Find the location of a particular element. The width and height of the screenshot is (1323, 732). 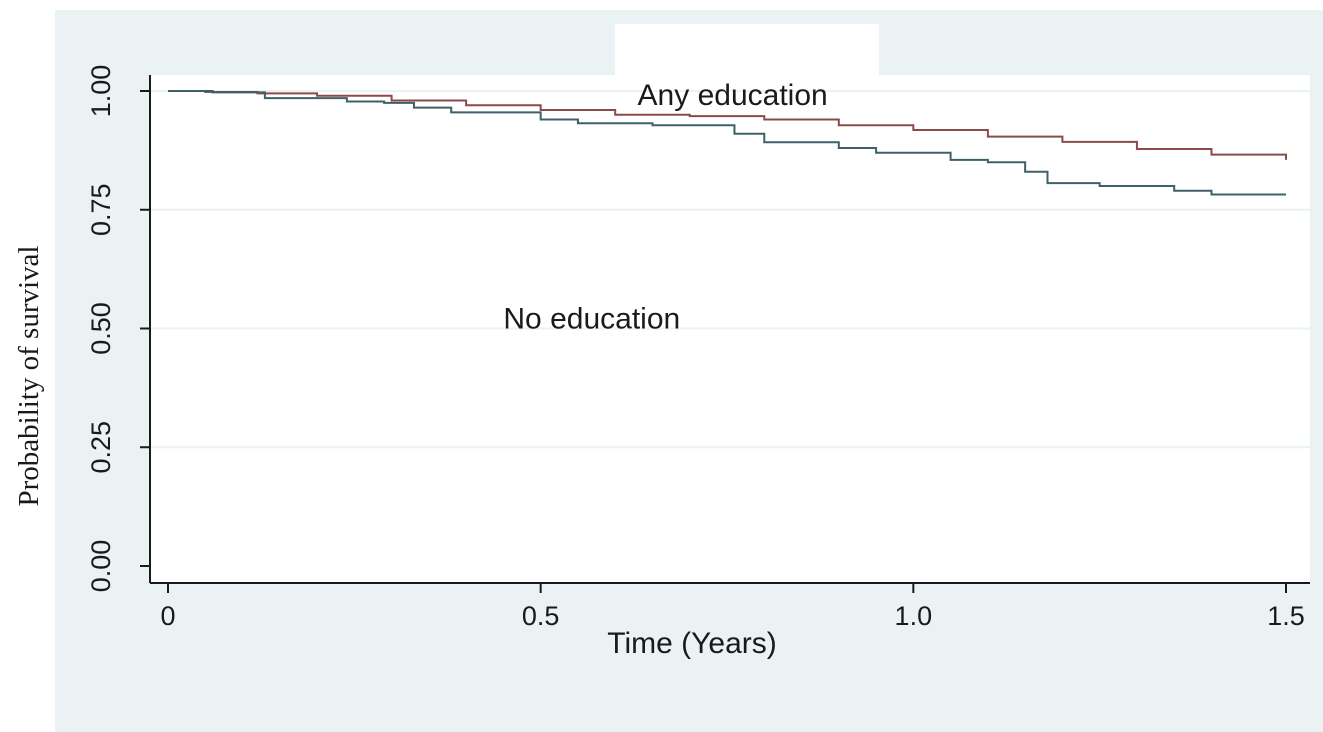

any-education-label: Any education is located at coordinates (733, 95).